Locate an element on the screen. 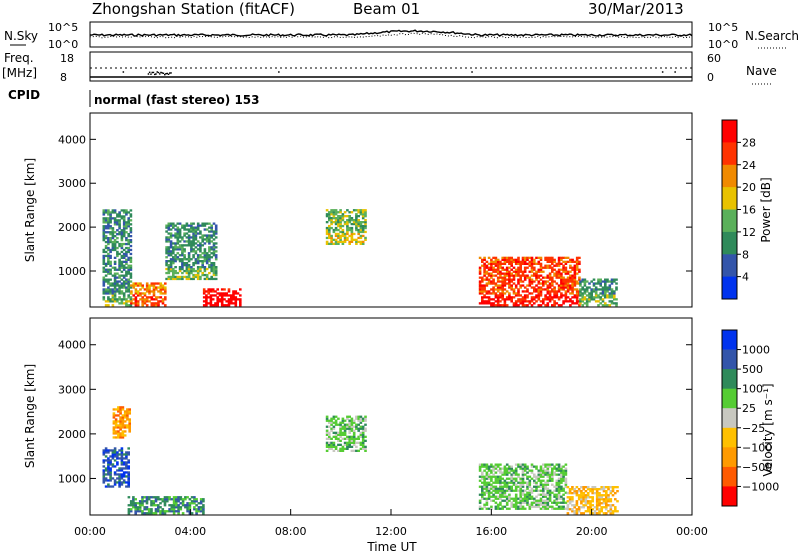 The height and width of the screenshot is (554, 800). velocity-colorbar-tick-label: 500 is located at coordinates (752, 369).